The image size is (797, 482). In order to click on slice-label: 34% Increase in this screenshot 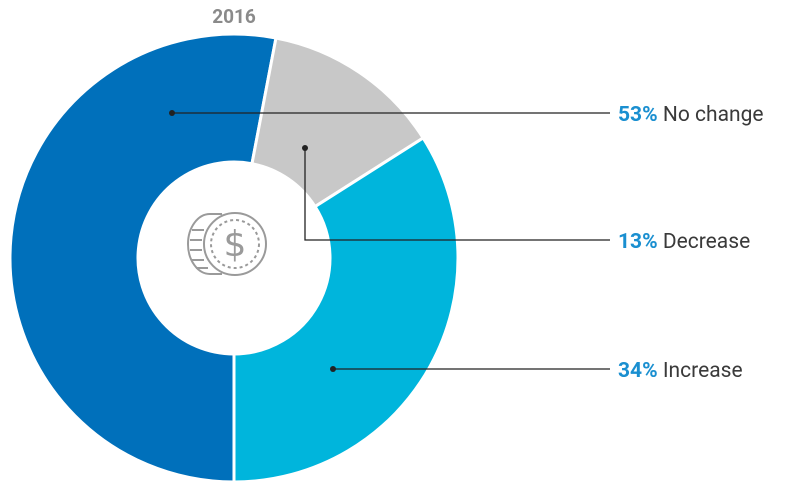, I will do `click(680, 371)`.